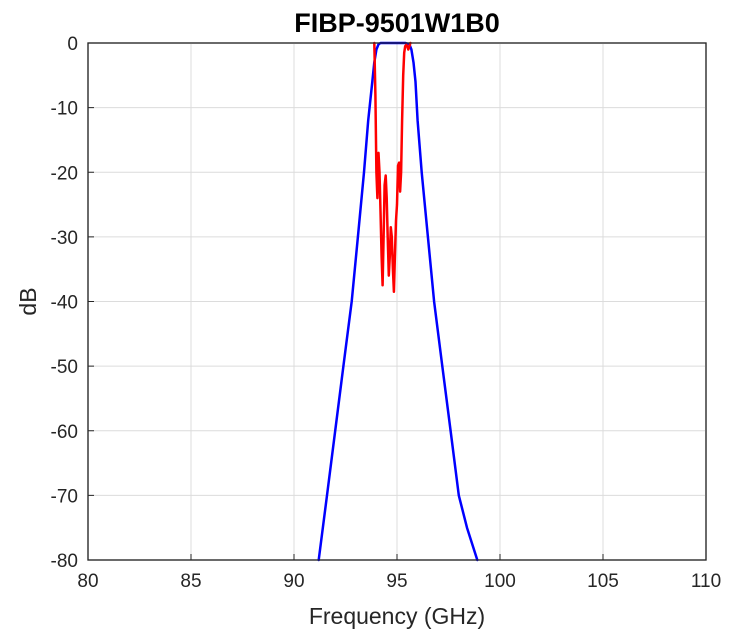 Image resolution: width=740 pixels, height=633 pixels. I want to click on y-tick-label: -60, so click(64, 432).